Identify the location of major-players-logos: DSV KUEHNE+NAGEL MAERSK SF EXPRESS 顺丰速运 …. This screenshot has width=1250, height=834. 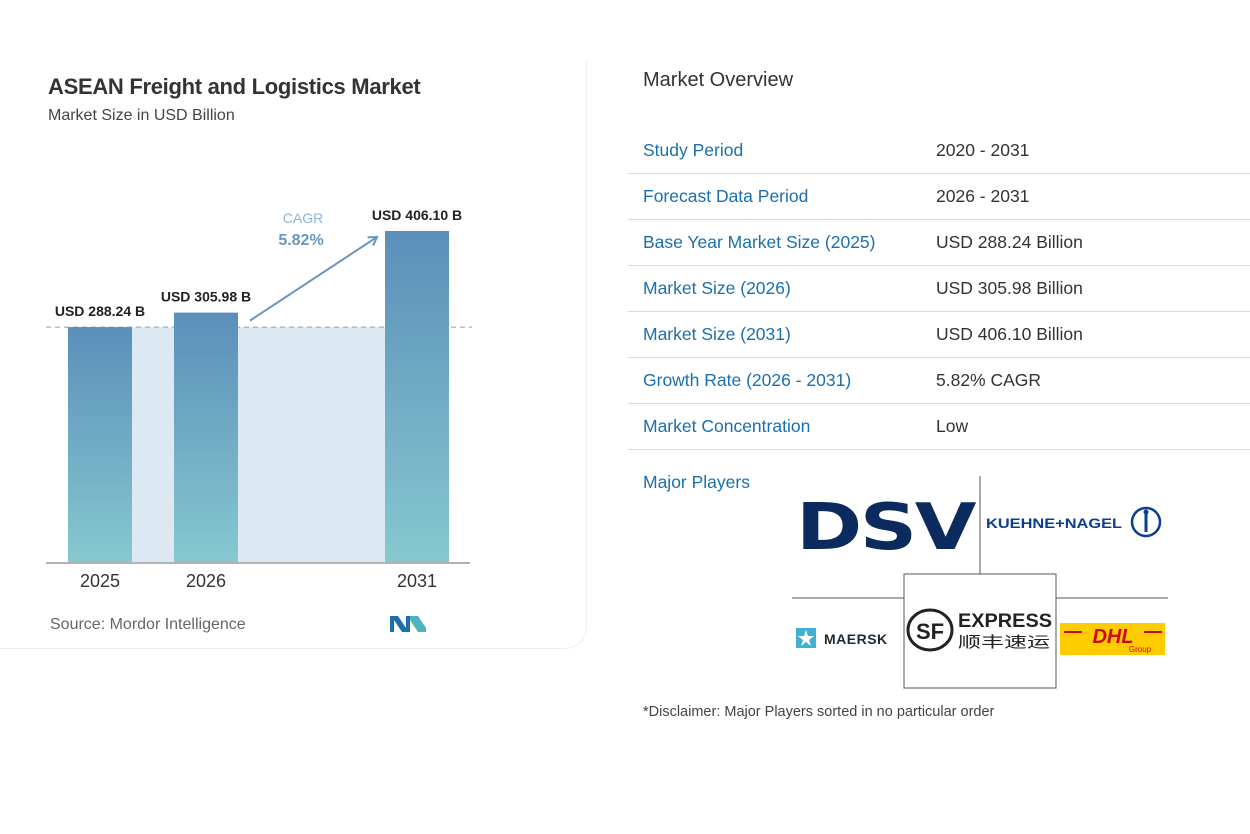
(980, 582).